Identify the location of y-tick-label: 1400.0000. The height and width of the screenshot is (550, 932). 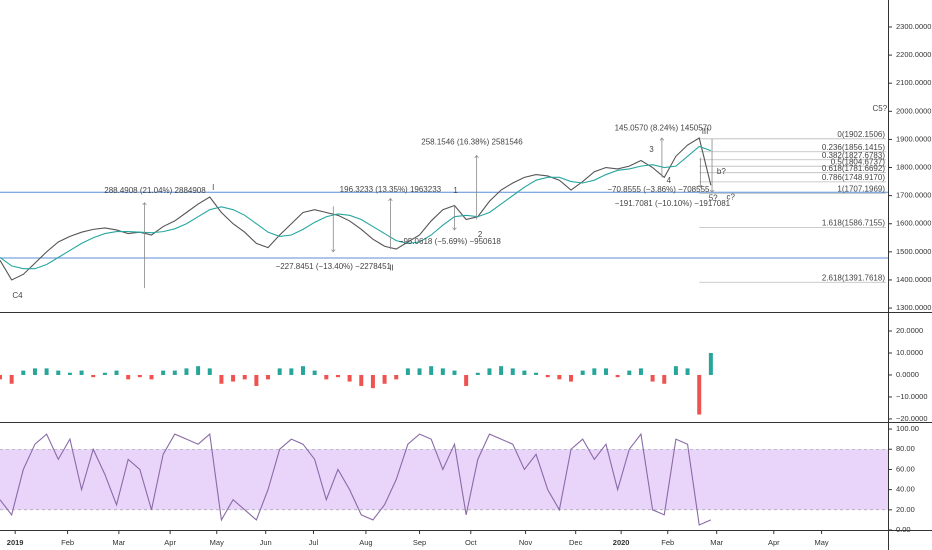
(913, 279).